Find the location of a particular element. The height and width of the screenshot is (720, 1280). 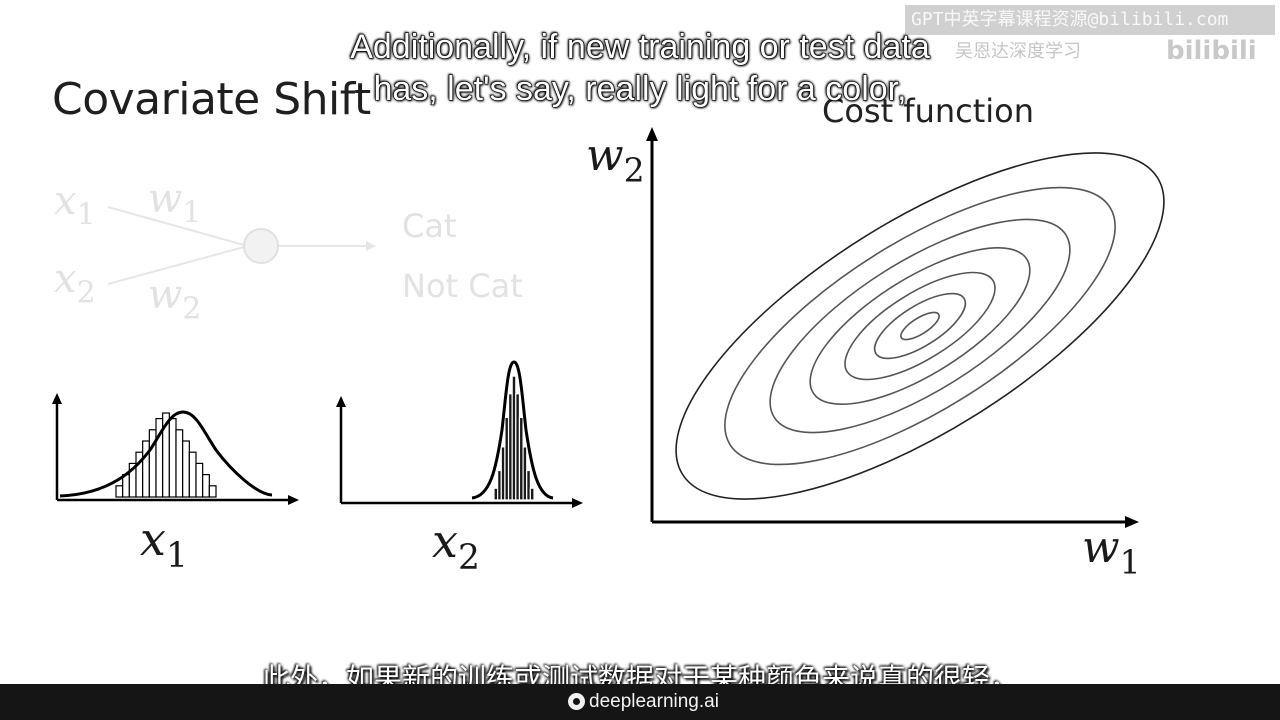

watermark-banner: GPT中英字幕课程资源@bilibili.com is located at coordinates (1090, 20).